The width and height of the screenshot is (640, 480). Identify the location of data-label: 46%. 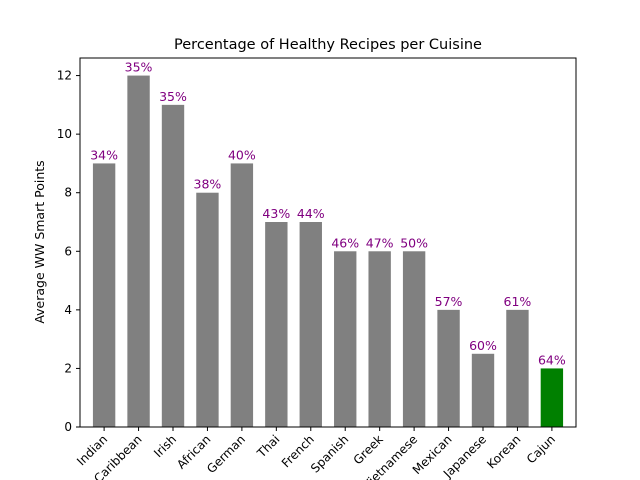
(345, 242).